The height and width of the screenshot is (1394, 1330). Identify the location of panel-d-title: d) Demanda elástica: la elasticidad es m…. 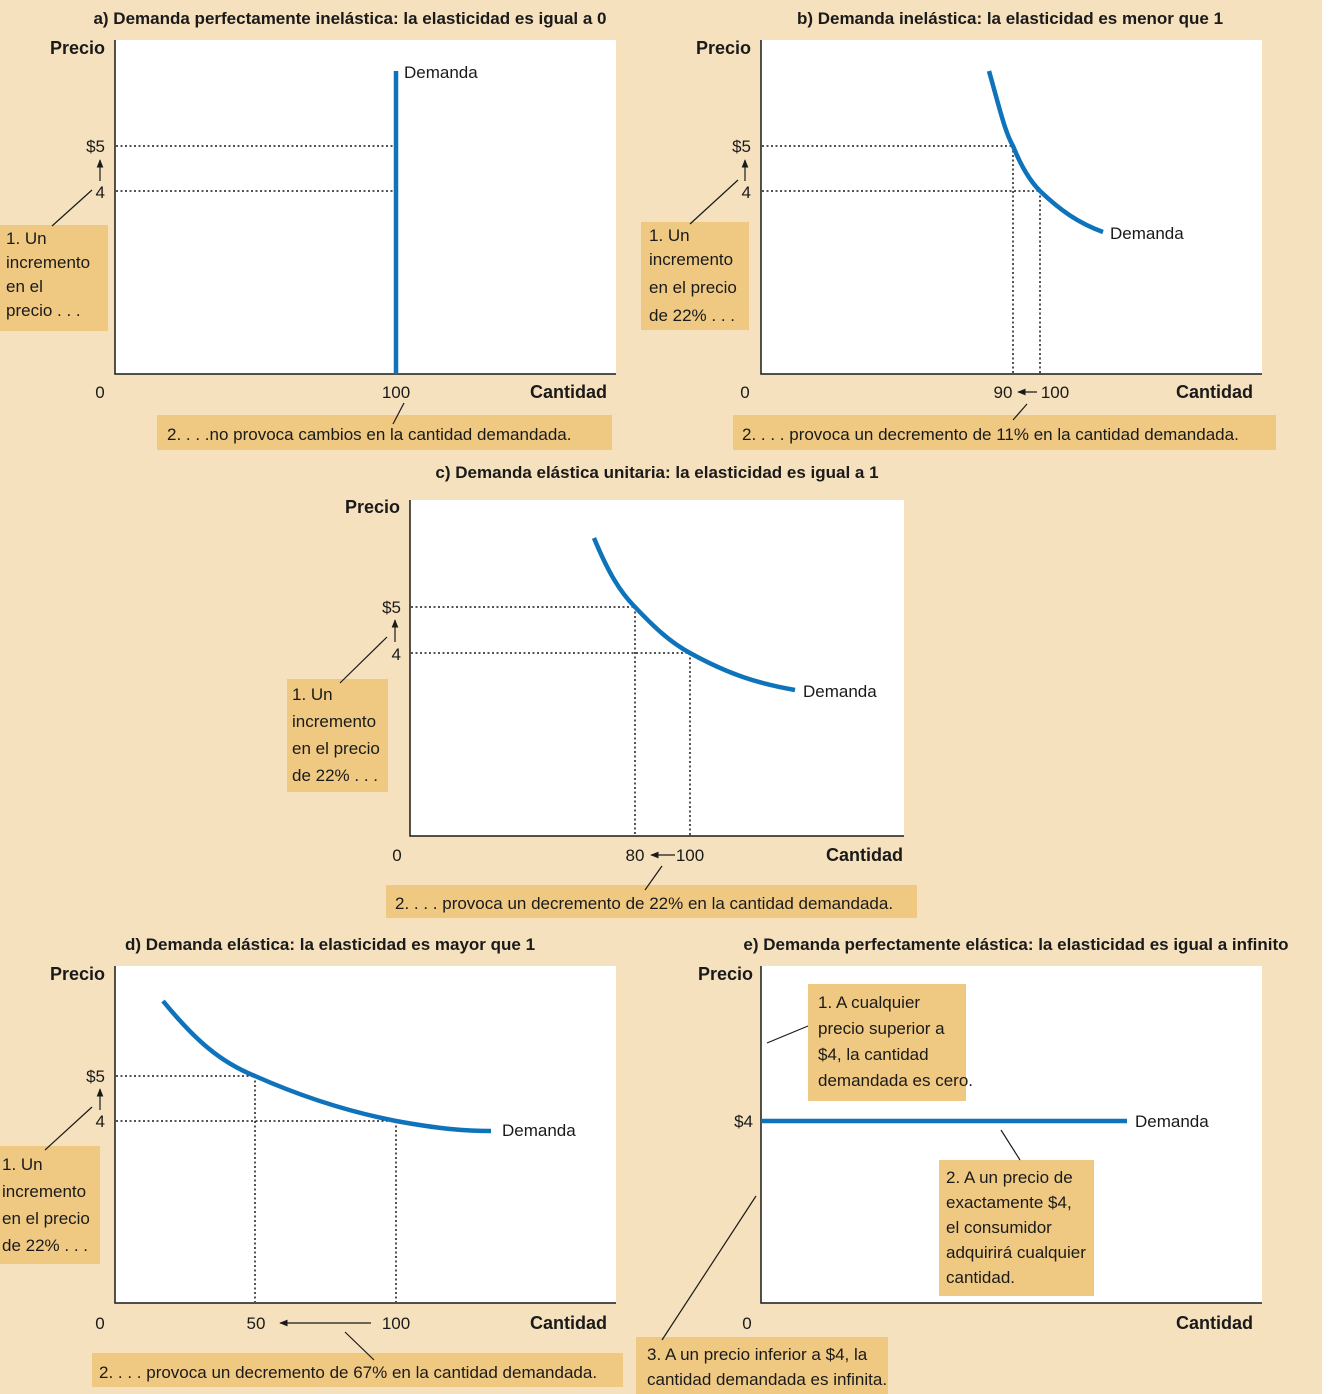
(330, 944).